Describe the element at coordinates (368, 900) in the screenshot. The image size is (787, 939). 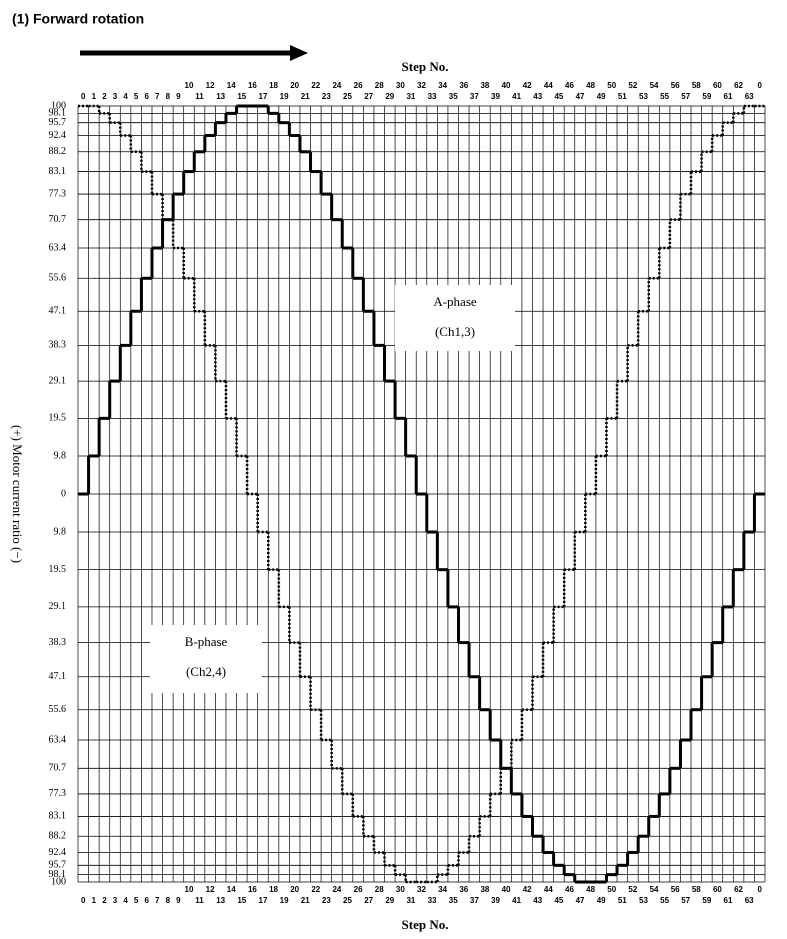
I see `x-tick-label-bottom: 27` at that location.